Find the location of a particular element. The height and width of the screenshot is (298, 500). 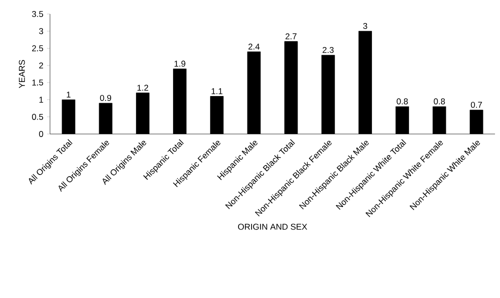

y-axis-title: YEARS is located at coordinates (21, 74).